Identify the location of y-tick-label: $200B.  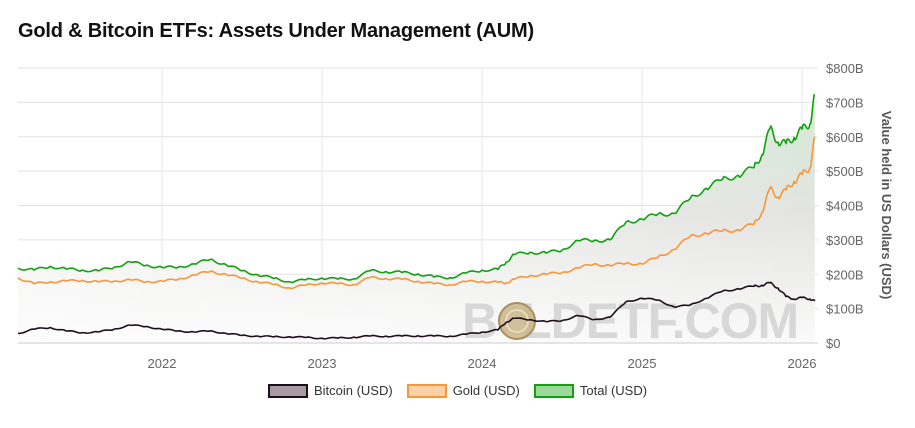
(845, 274).